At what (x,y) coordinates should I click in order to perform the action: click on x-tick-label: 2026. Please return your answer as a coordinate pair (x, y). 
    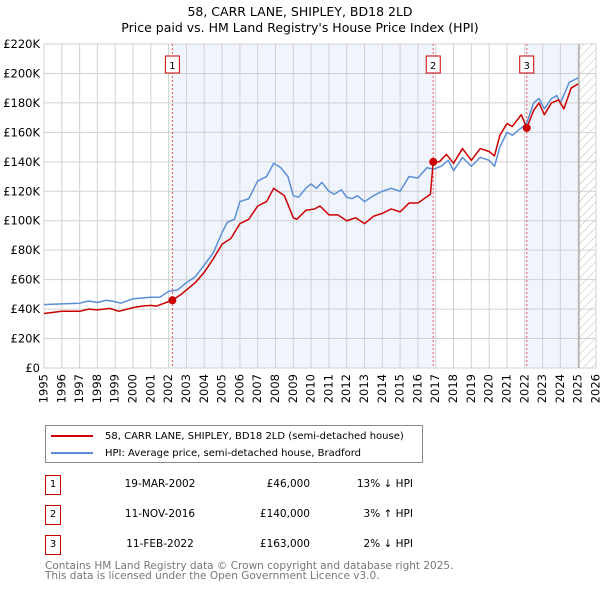
    Looking at the image, I should click on (594, 388).